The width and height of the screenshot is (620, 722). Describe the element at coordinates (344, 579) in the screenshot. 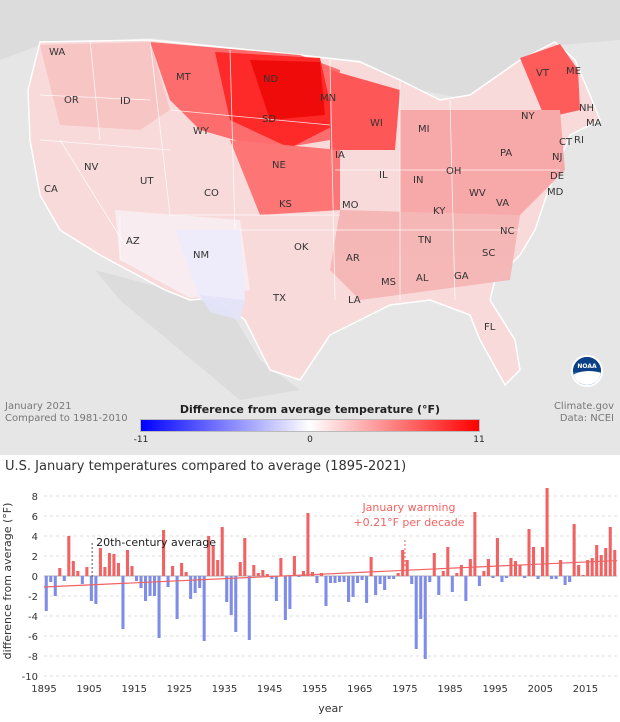

I see `bar-1961` at that location.